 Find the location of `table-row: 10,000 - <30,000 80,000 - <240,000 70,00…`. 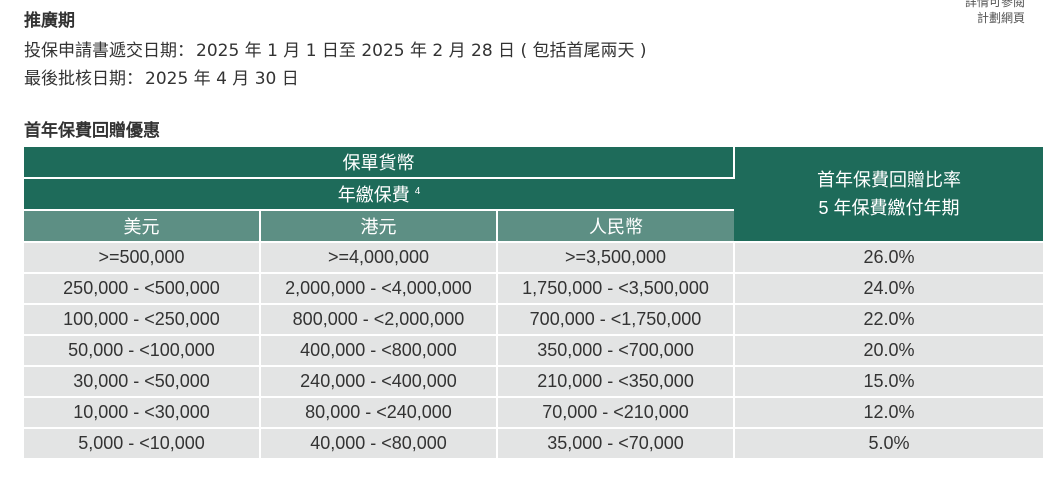

table-row: 10,000 - <30,000 80,000 - <240,000 70,00… is located at coordinates (534, 413).